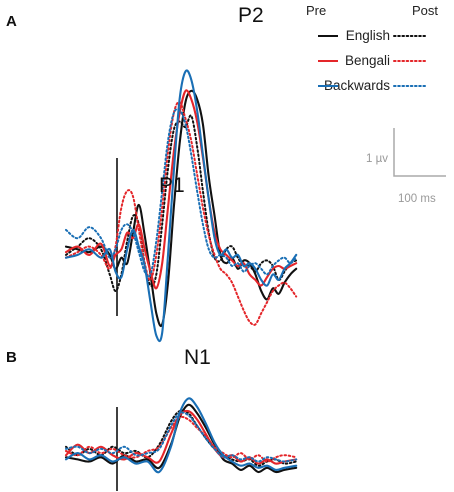 The image size is (454, 492). I want to click on legend-label-bengali: Bengali, so click(367, 60).